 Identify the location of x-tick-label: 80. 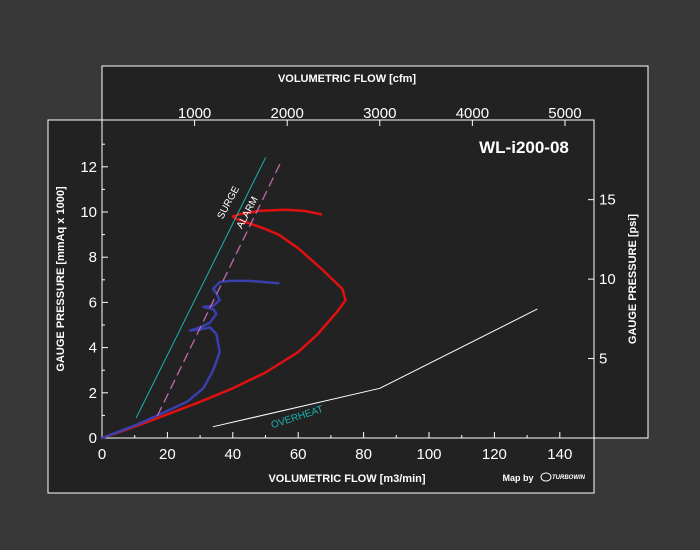
(363, 454).